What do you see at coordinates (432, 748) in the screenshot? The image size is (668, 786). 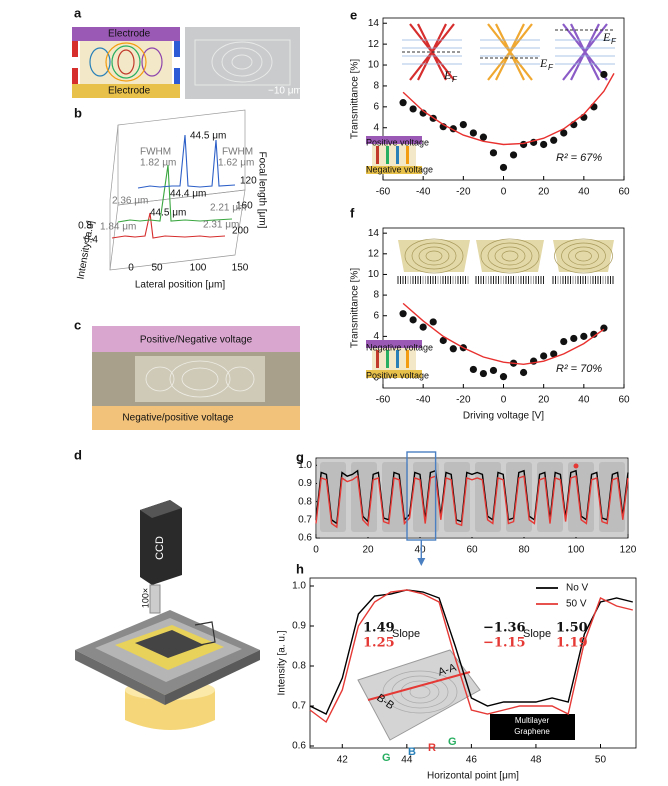 I see `annotation: R` at bounding box center [432, 748].